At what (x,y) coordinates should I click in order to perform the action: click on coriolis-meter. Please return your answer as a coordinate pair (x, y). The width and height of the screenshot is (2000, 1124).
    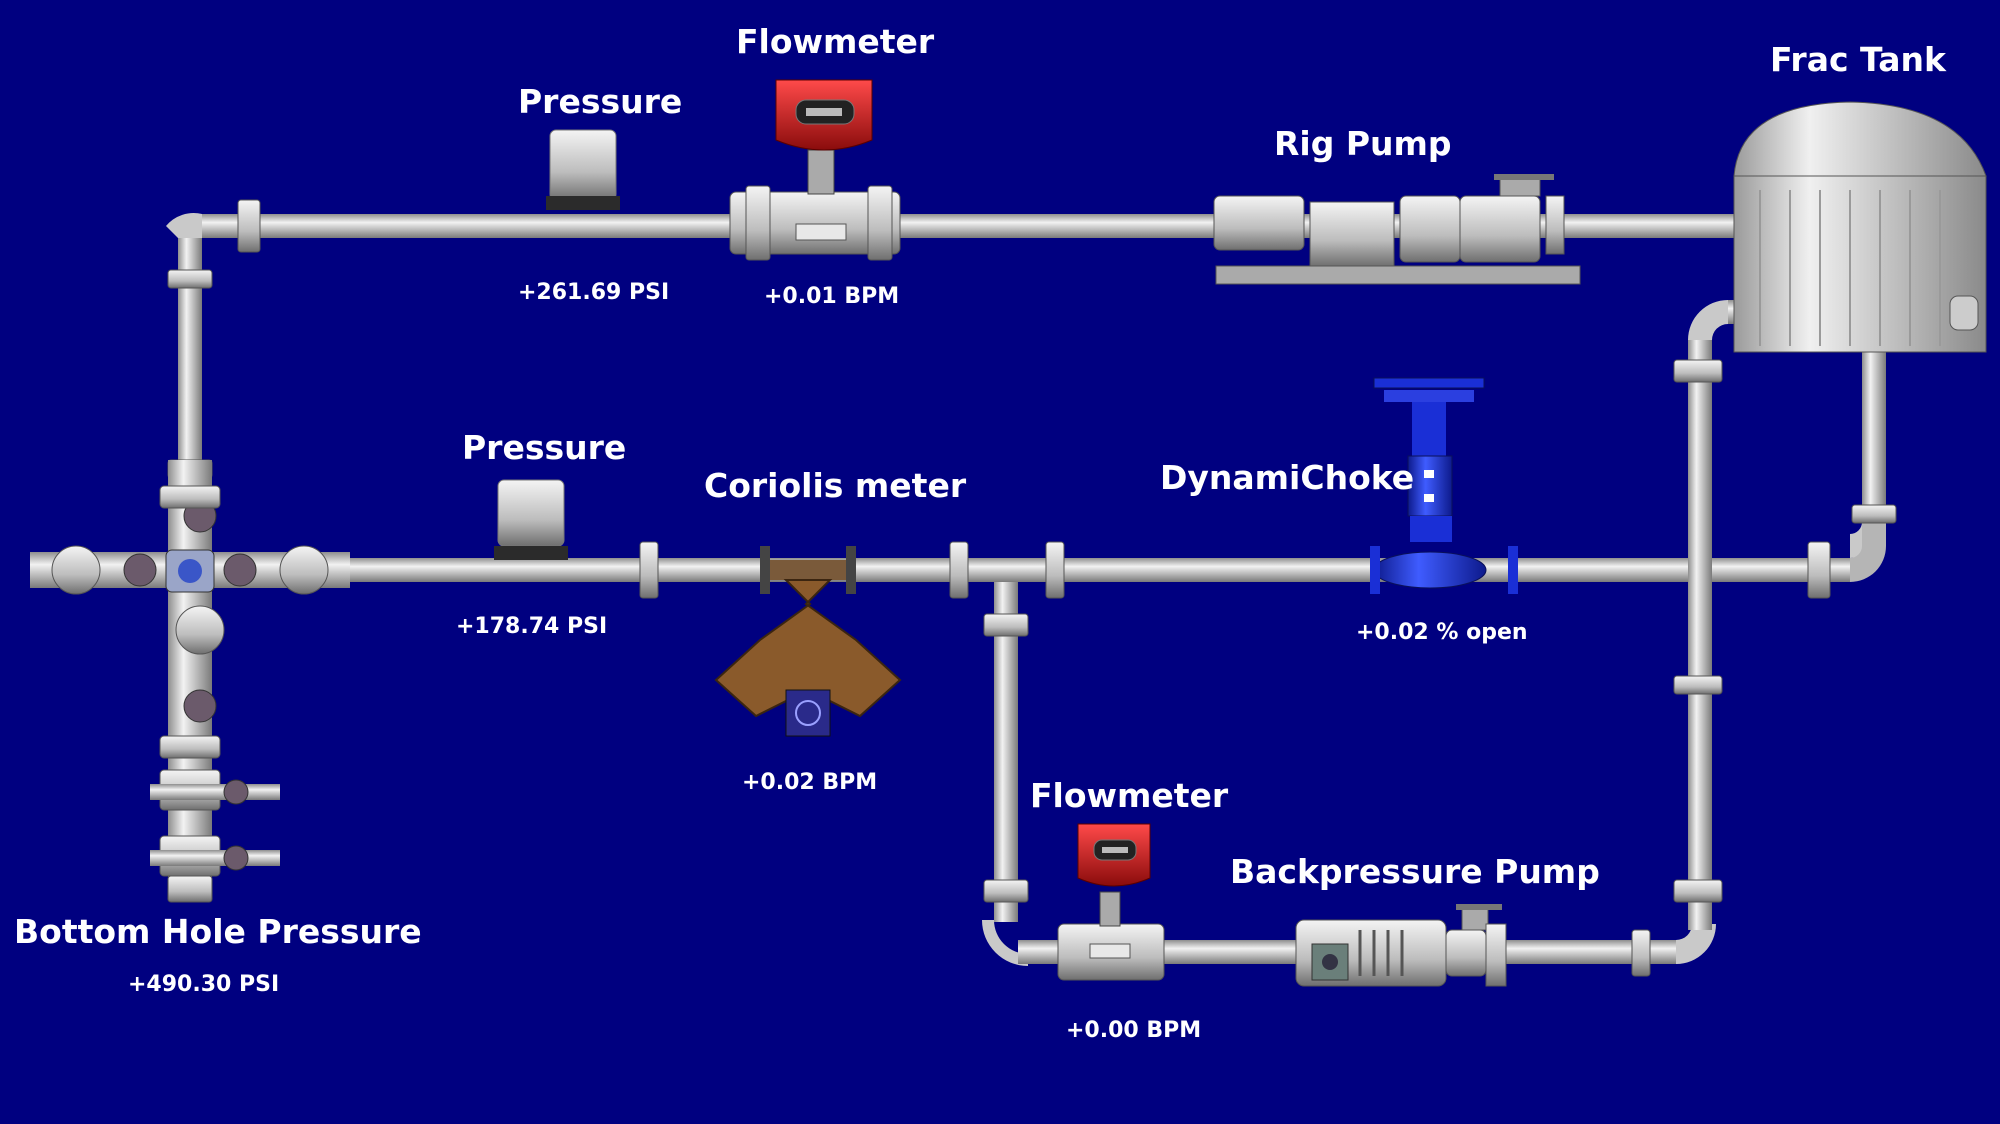
    Looking at the image, I should click on (808, 641).